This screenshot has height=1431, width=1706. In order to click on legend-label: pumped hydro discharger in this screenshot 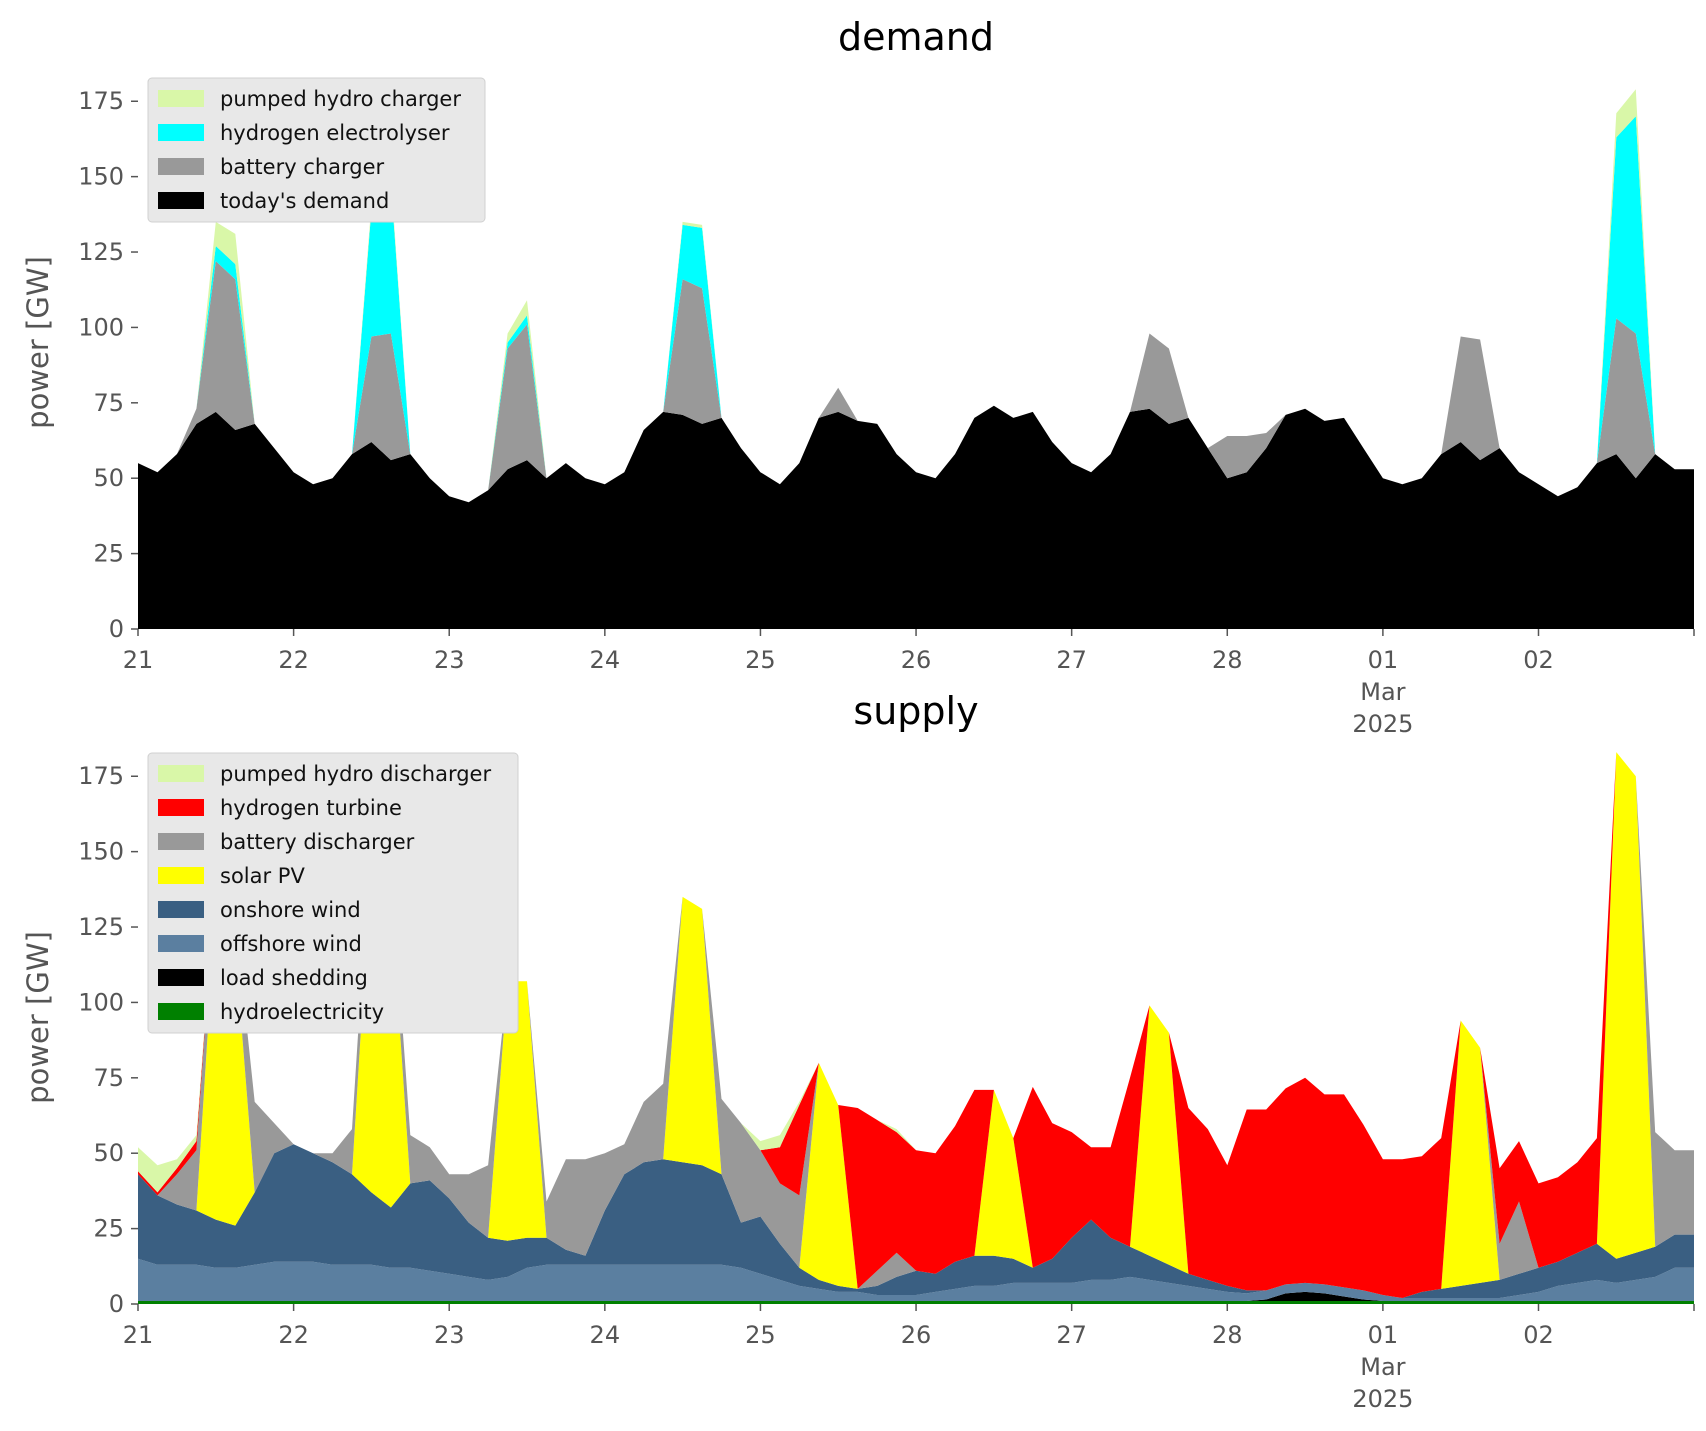, I will do `click(355, 774)`.